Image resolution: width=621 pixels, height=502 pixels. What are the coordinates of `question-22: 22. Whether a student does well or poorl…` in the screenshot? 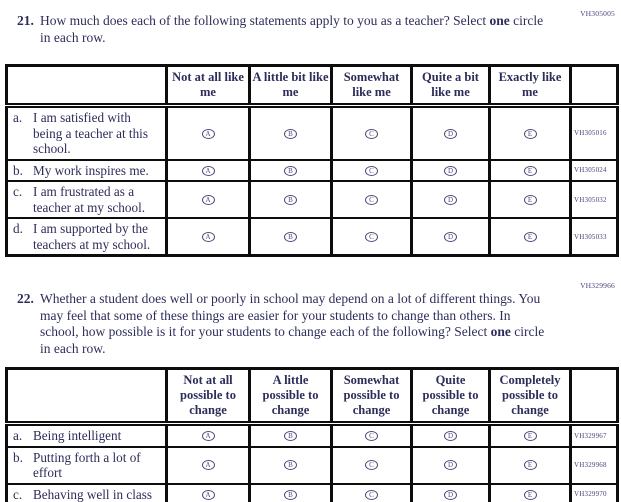 It's located at (282, 324).